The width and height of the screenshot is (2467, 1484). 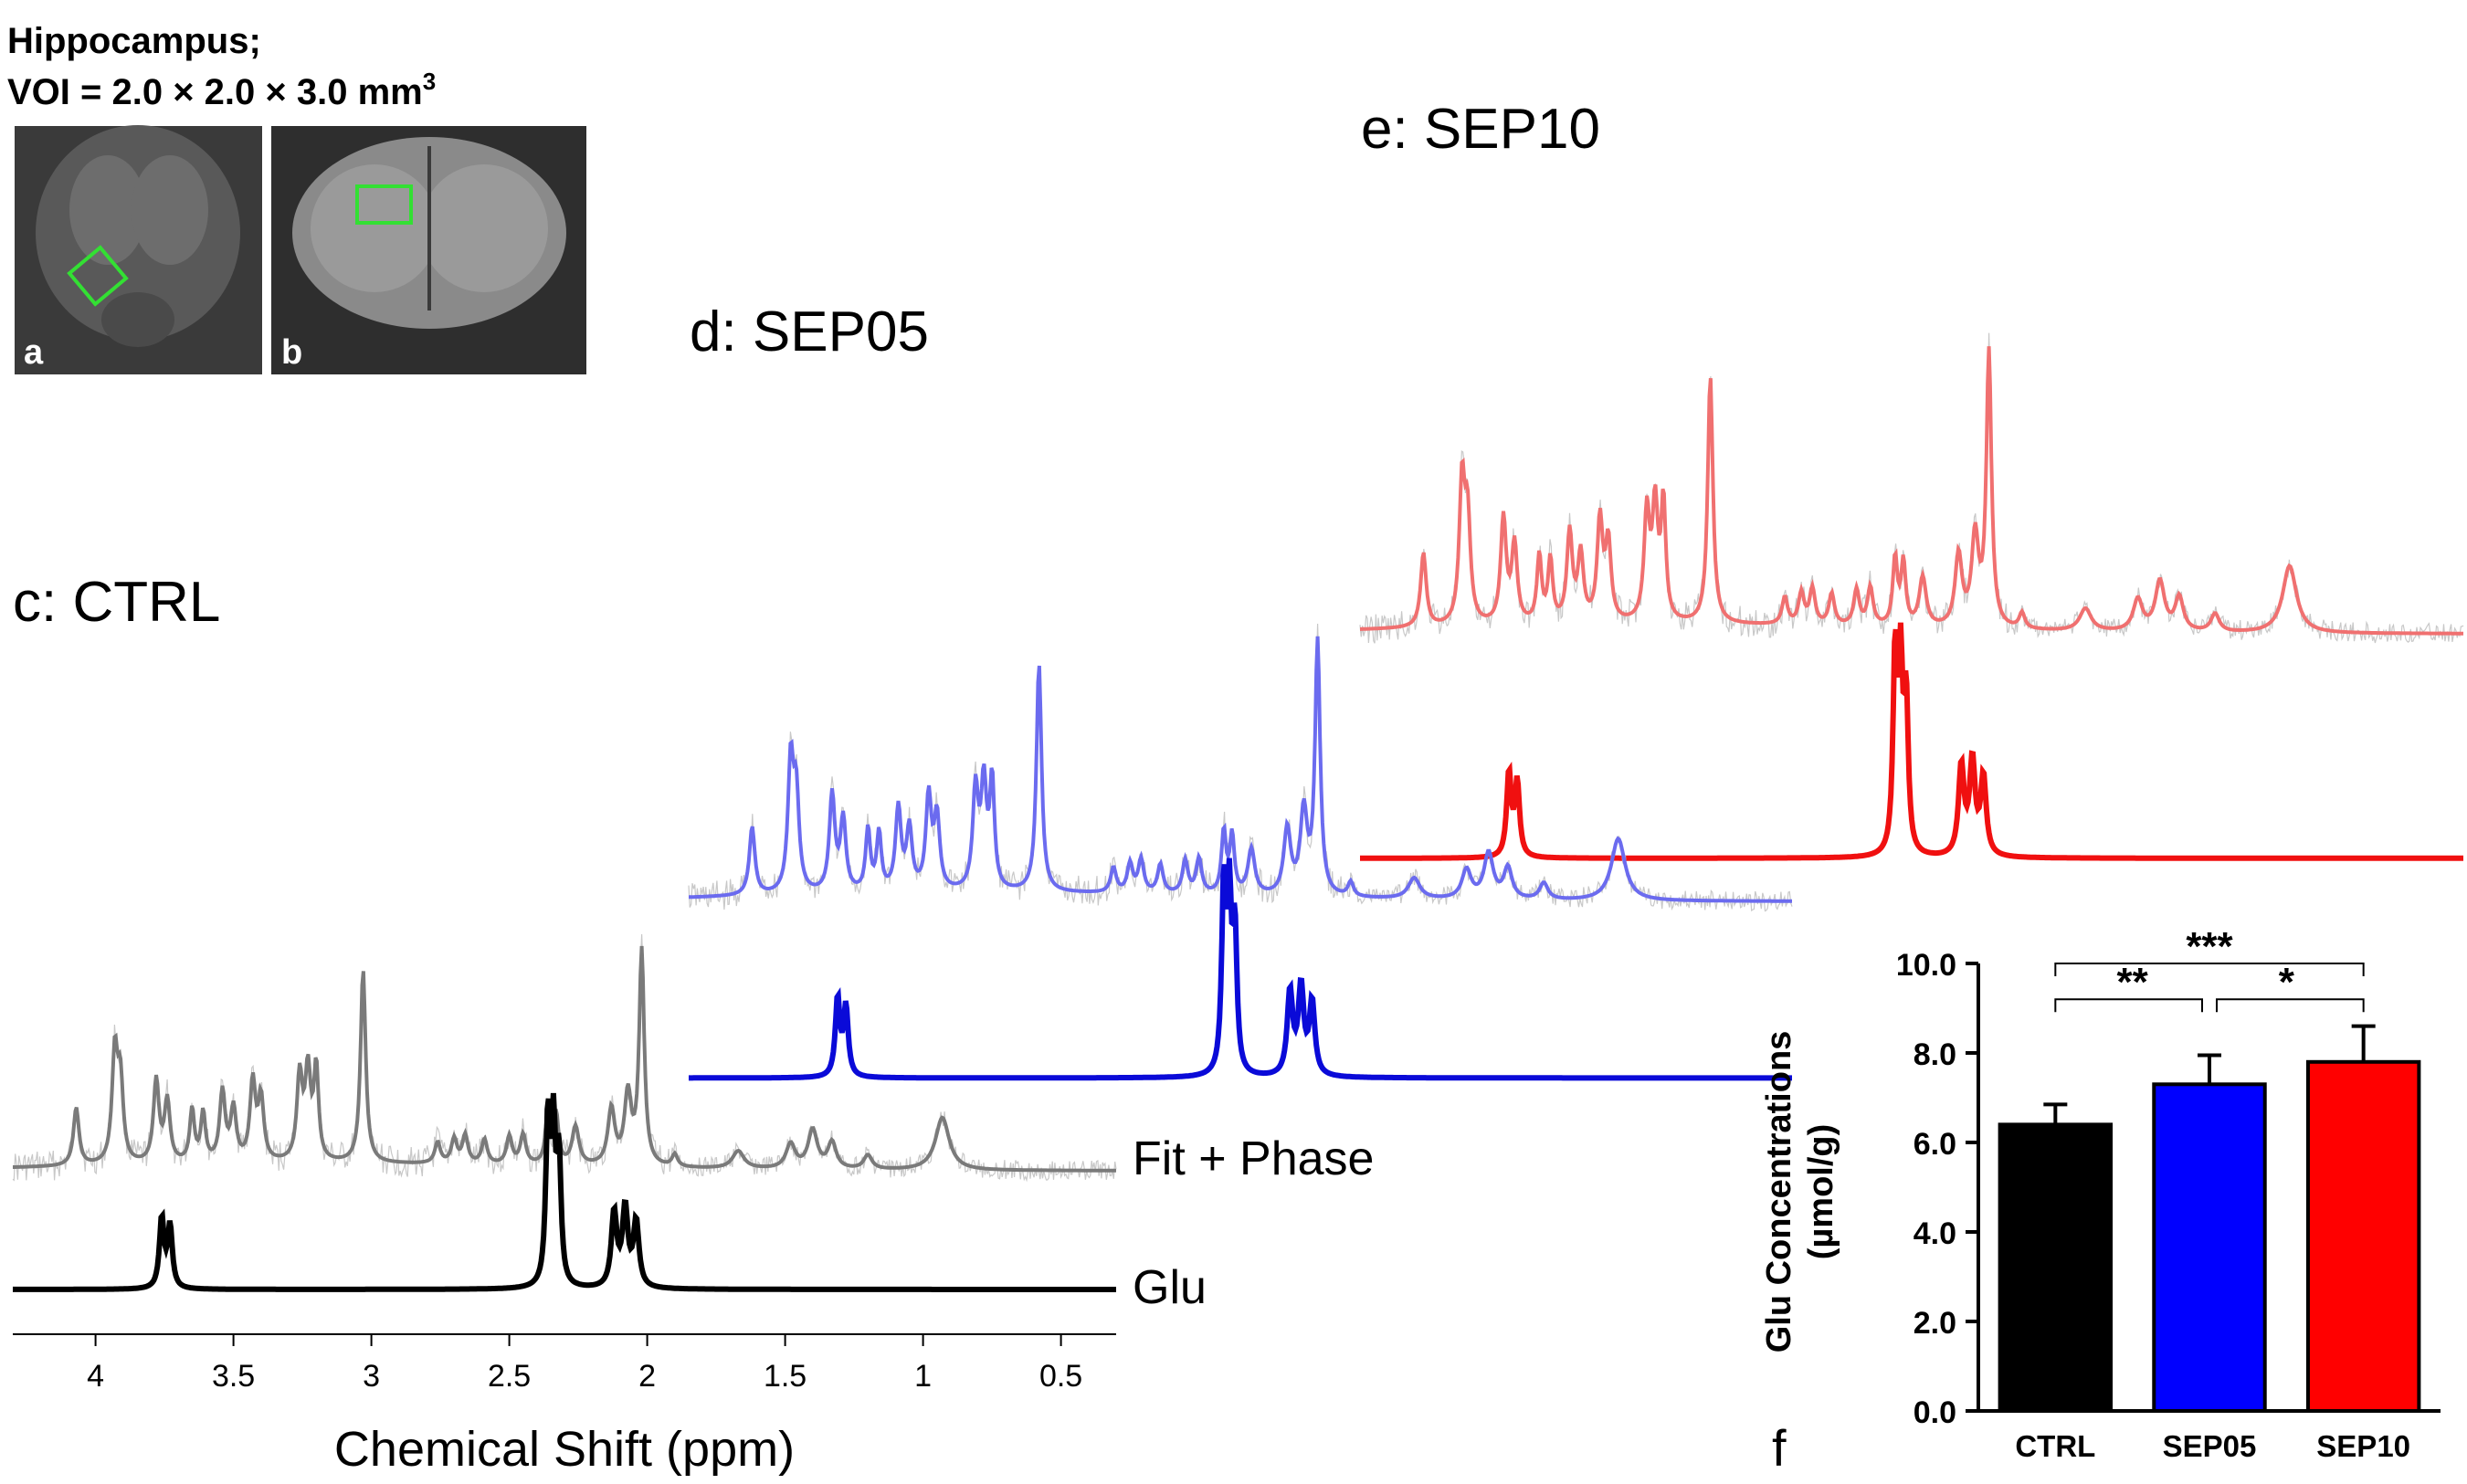 What do you see at coordinates (785, 1376) in the screenshot?
I see `spectrum-x-tick-label: 1.5` at bounding box center [785, 1376].